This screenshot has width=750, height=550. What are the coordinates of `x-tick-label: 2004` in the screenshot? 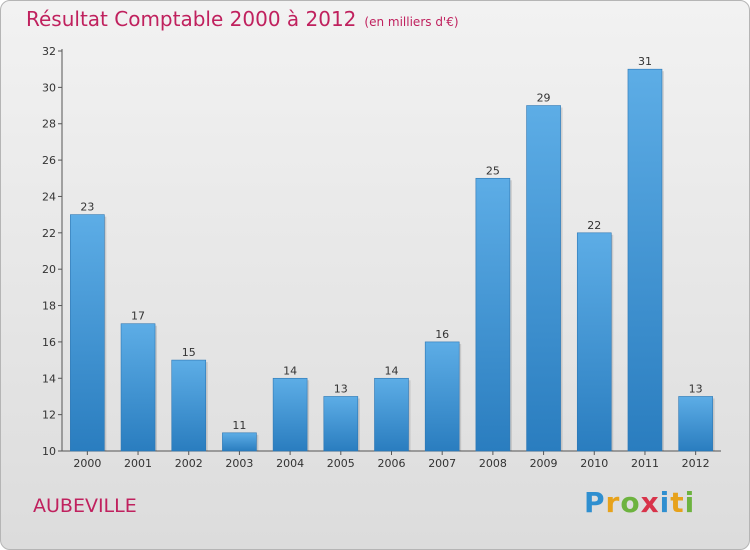 It's located at (290, 463).